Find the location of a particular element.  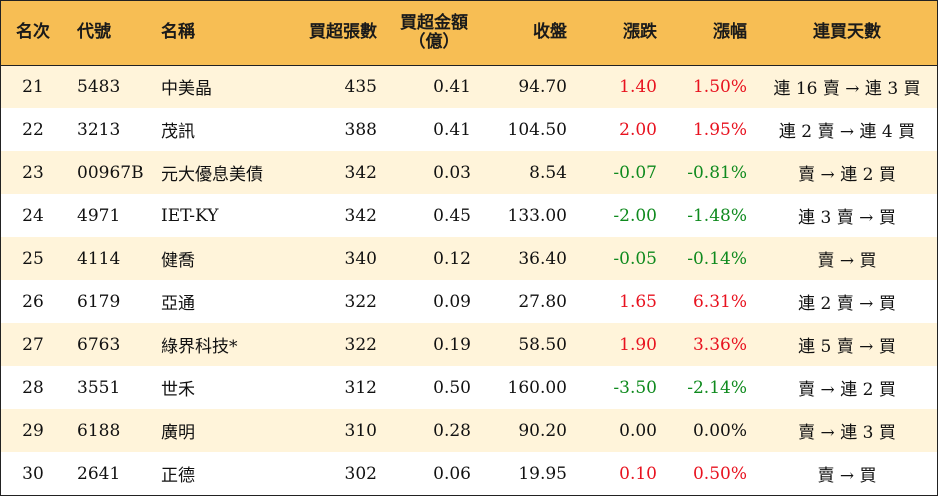

cell-code: 4114 is located at coordinates (99, 258).